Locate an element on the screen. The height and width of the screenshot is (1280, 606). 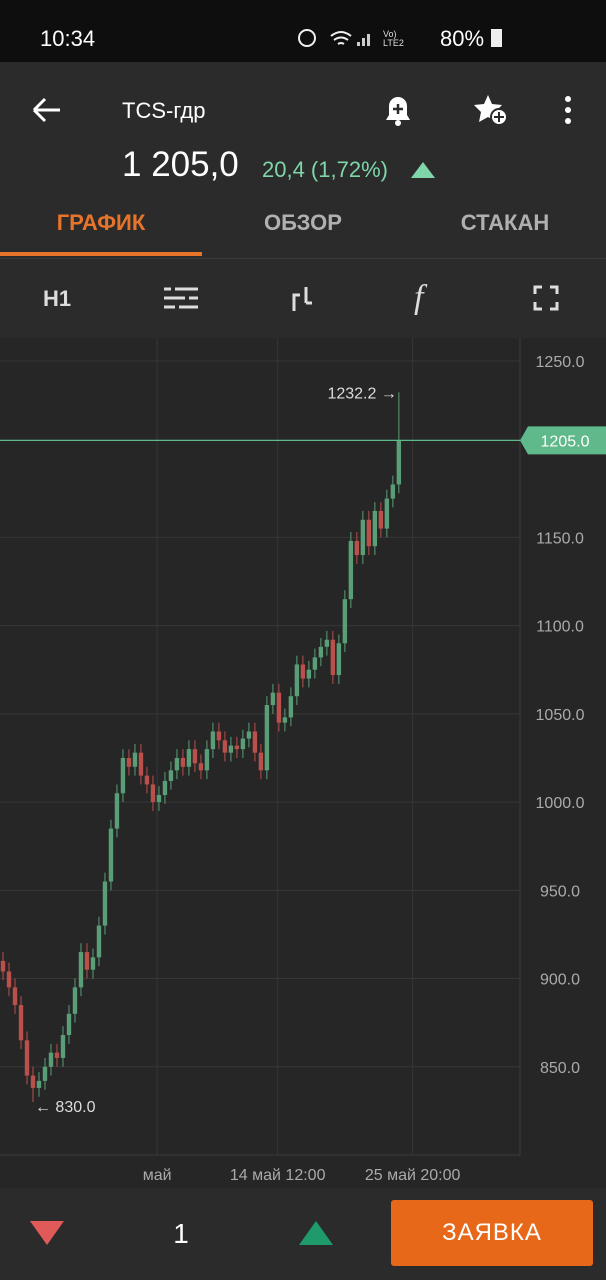
fullscreen-button is located at coordinates (546, 298).